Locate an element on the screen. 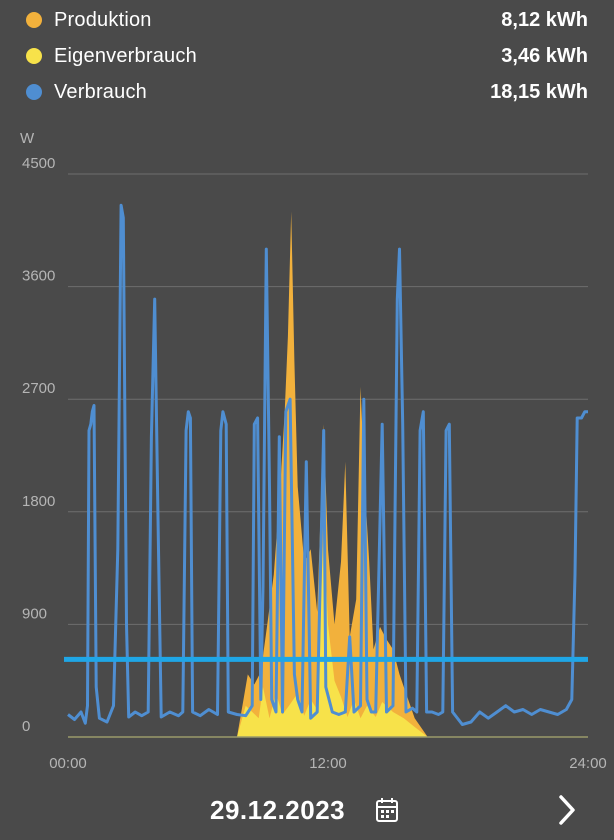  x-tick-label: 24:00 is located at coordinates (588, 763).